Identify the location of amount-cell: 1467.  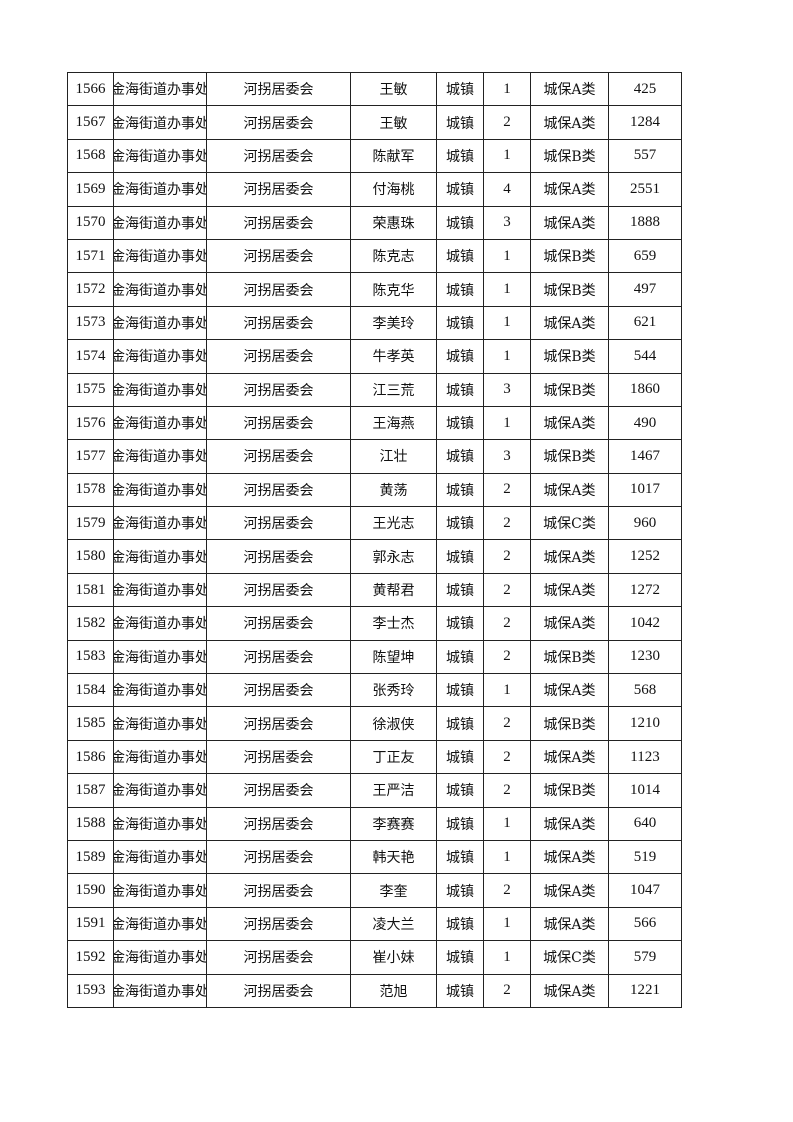
(645, 456).